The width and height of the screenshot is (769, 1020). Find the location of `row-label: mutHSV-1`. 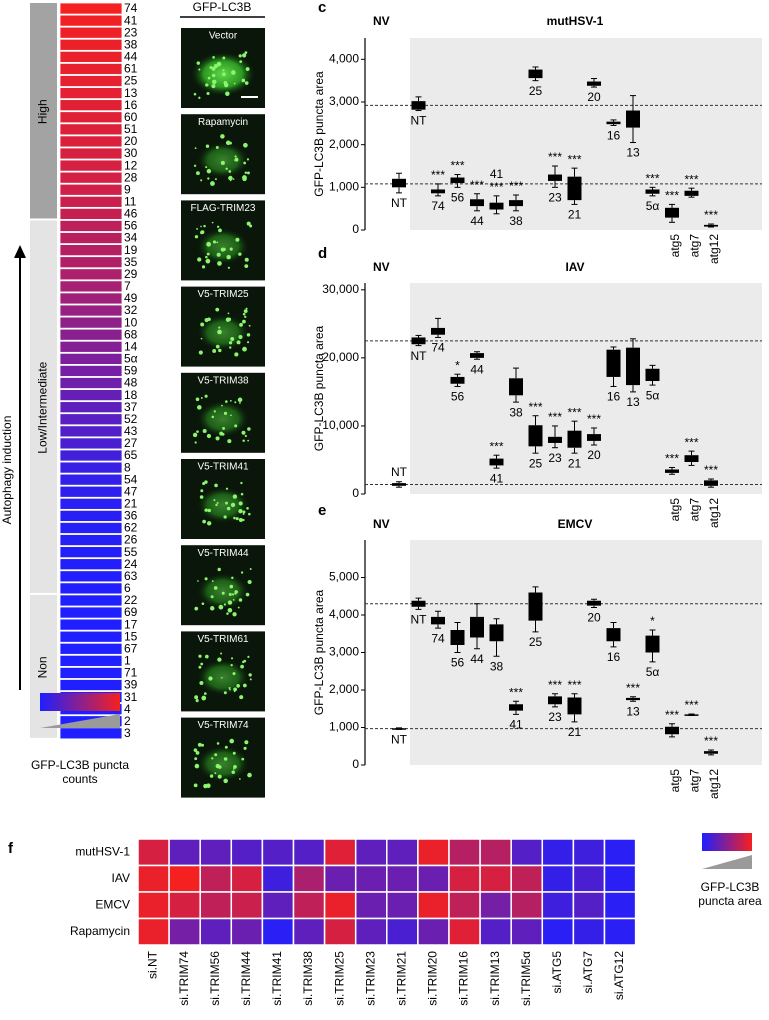

row-label: mutHSV-1 is located at coordinates (102, 851).